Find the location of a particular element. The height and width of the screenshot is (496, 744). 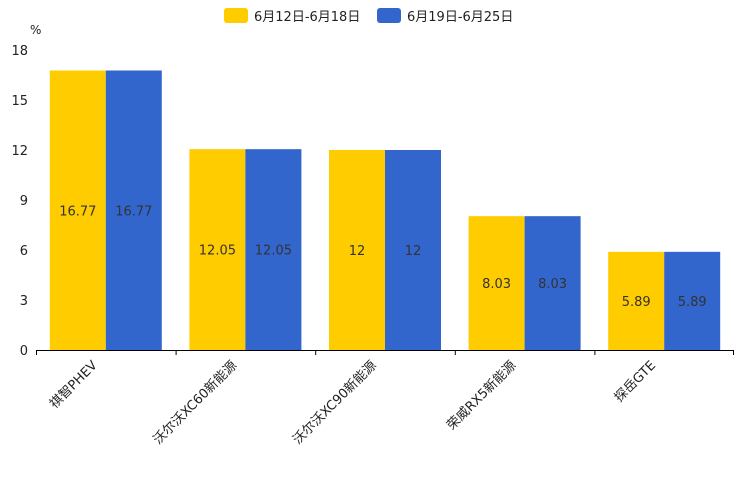

y-tick-label: 18 is located at coordinates (19, 51).